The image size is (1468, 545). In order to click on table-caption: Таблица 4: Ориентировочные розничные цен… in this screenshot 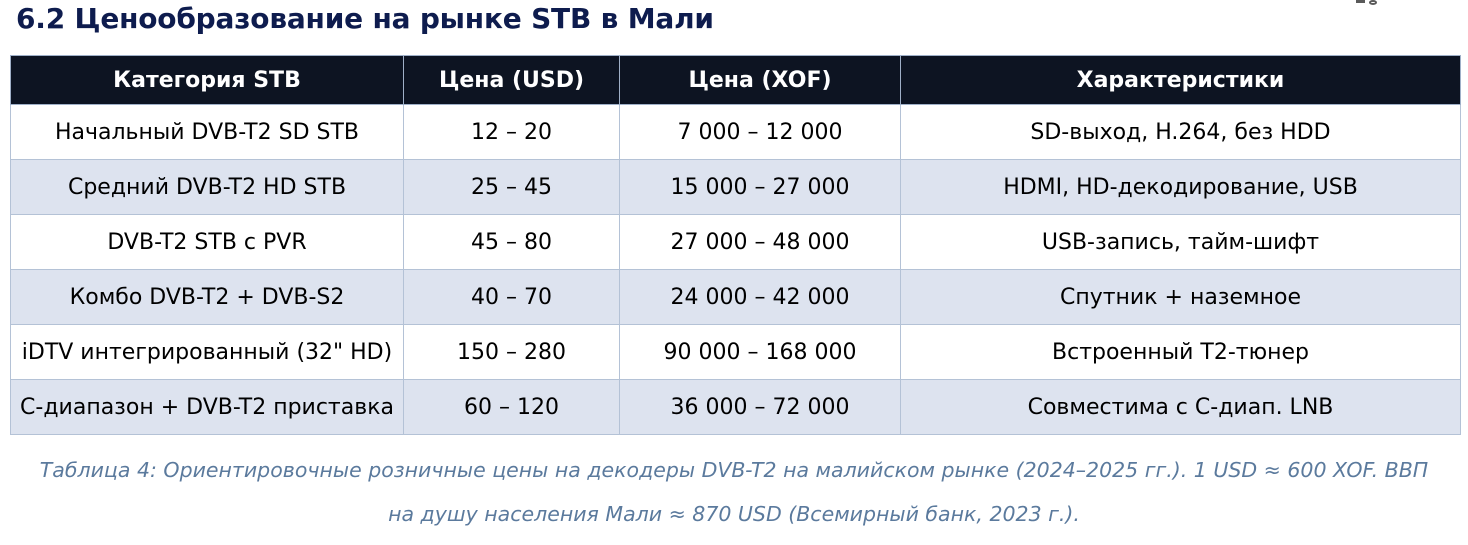, I will do `click(734, 492)`.